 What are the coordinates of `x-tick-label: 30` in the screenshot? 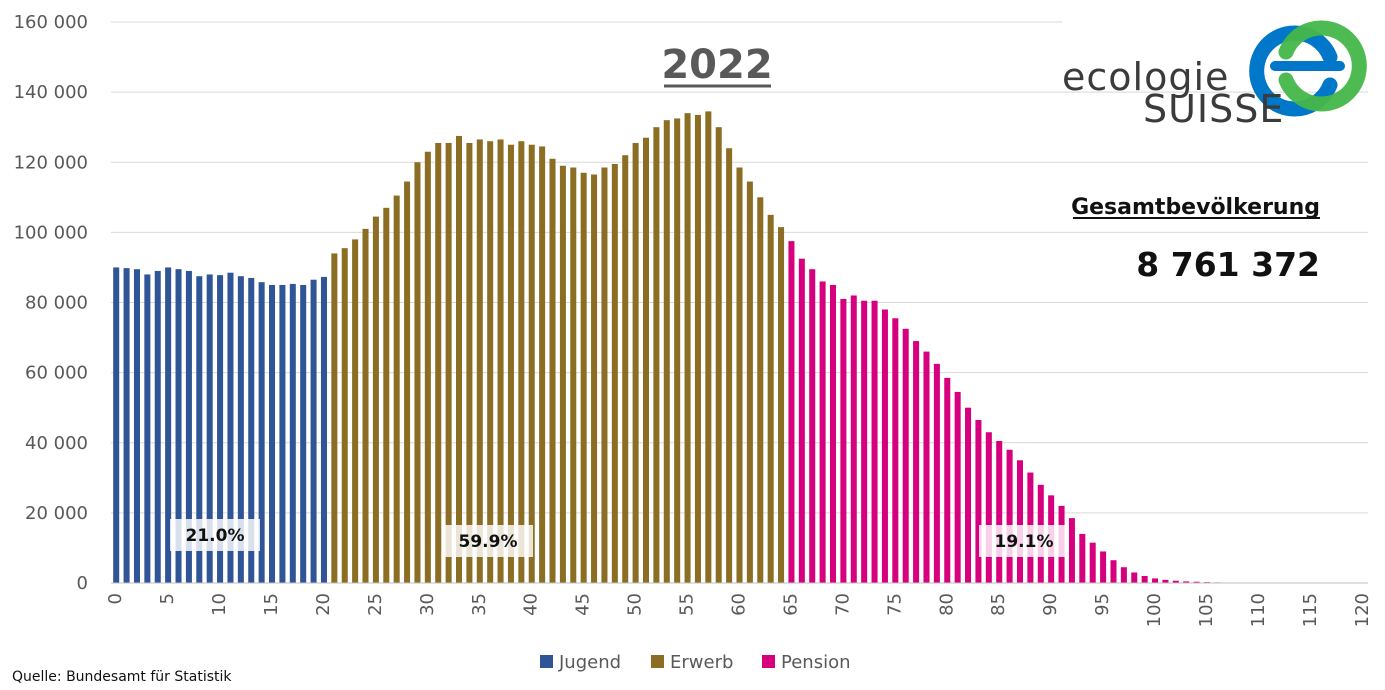 It's located at (427, 604).